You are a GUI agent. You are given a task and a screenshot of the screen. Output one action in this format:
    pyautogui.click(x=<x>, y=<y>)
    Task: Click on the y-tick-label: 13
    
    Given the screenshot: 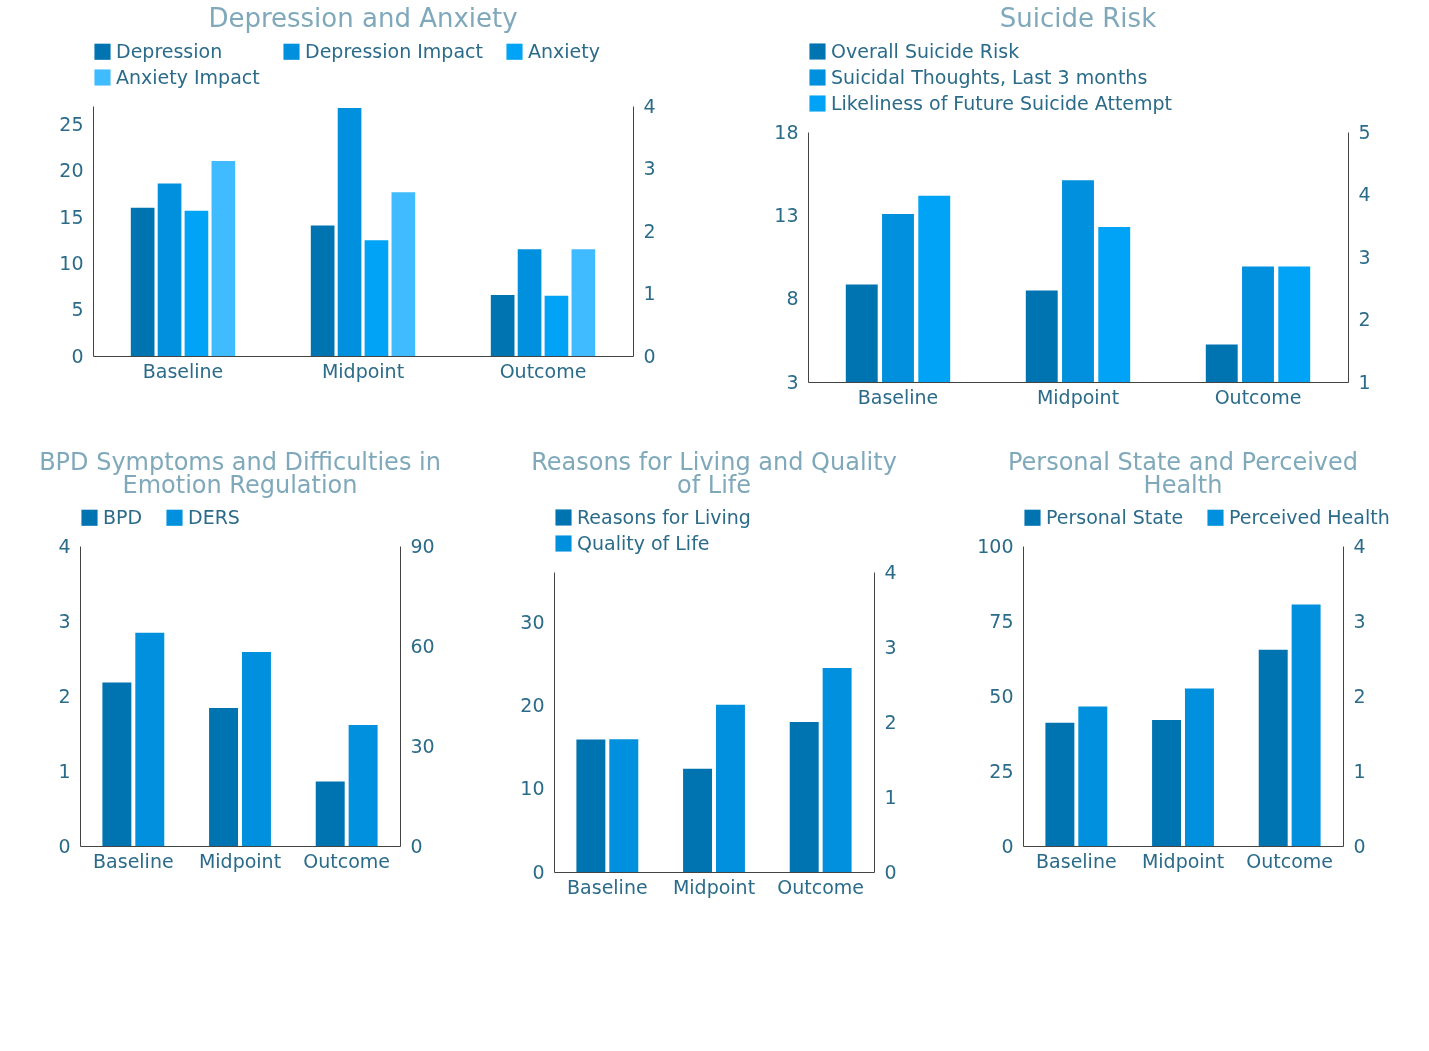 What is the action you would take?
    pyautogui.click(x=786, y=214)
    